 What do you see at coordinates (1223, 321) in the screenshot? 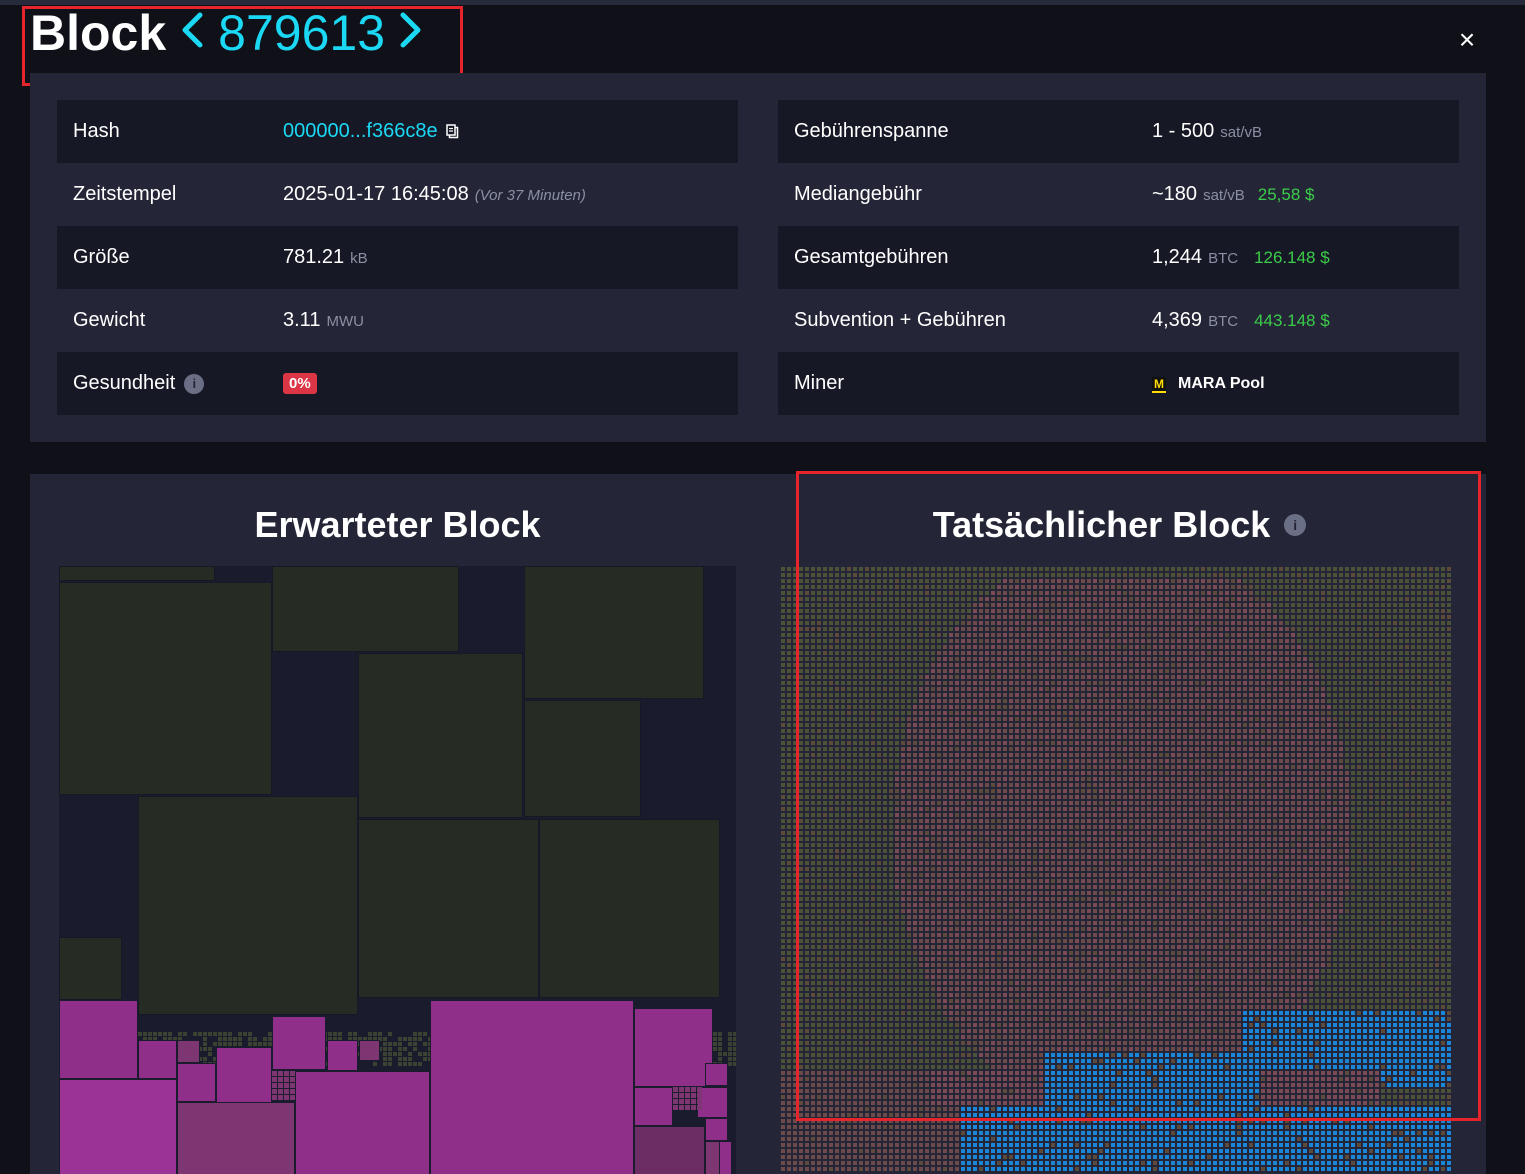
I see `subsidy-unit: BTC` at bounding box center [1223, 321].